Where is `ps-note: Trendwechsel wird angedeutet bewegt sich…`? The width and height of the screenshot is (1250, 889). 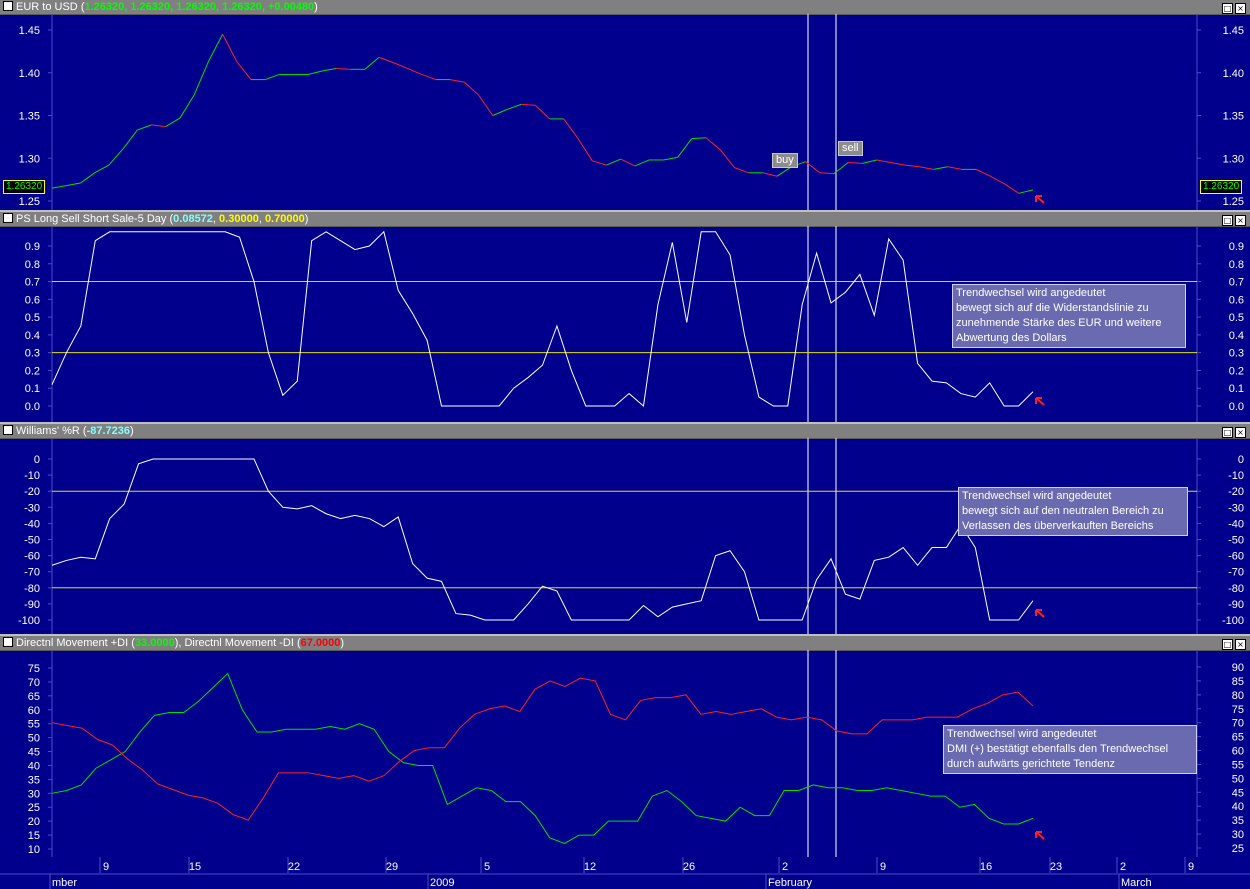
ps-note: Trendwechsel wird angedeutet bewegt sich… is located at coordinates (1069, 316).